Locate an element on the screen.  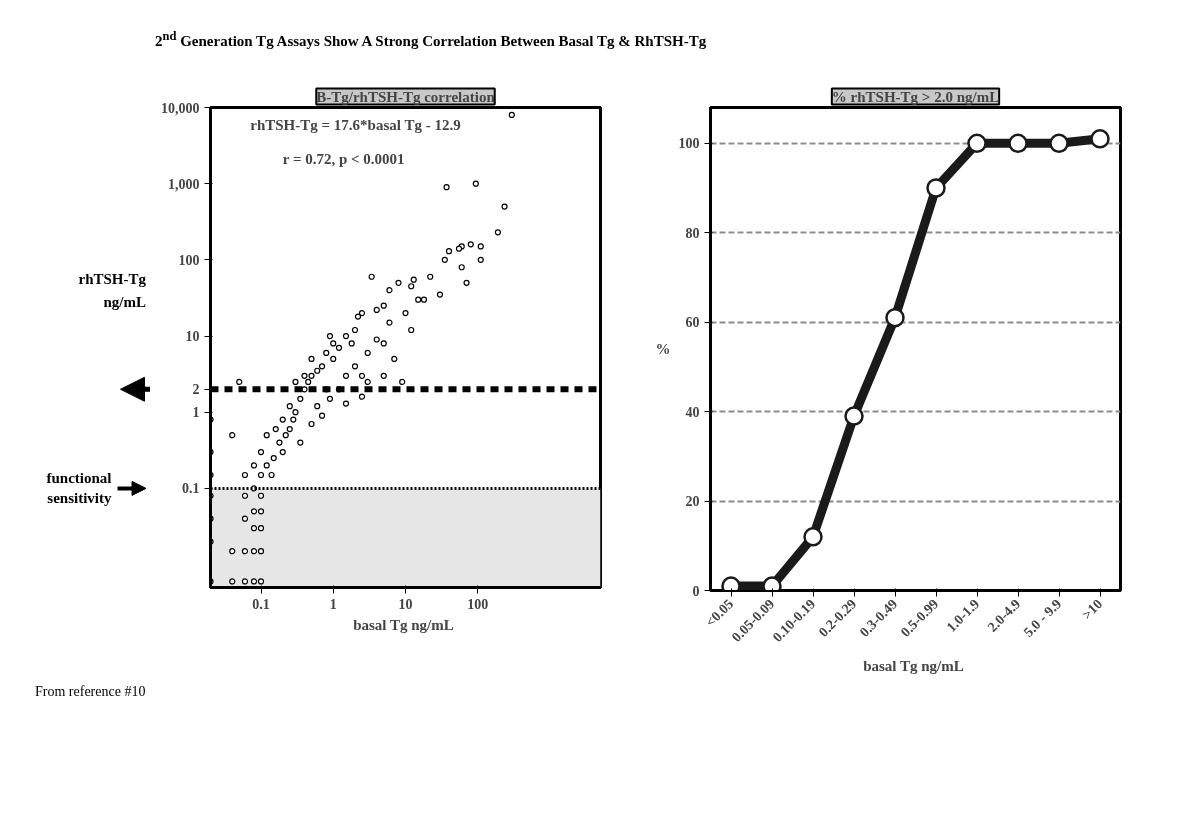
text: From reference #10 is located at coordinates (90, 692).